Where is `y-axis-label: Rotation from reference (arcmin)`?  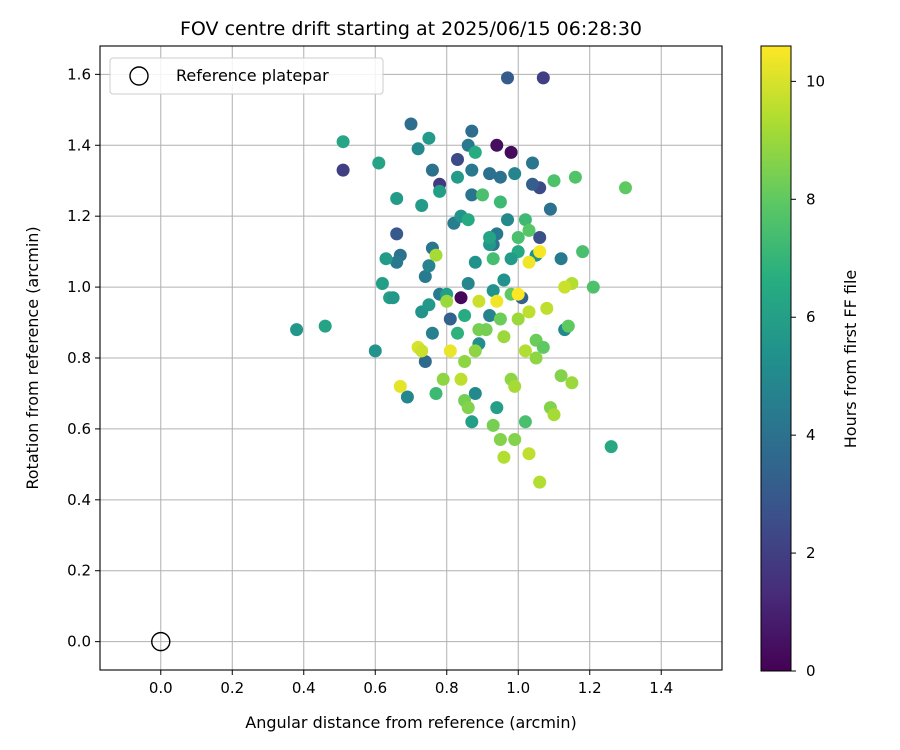 y-axis-label: Rotation from reference (arcmin) is located at coordinates (32, 357).